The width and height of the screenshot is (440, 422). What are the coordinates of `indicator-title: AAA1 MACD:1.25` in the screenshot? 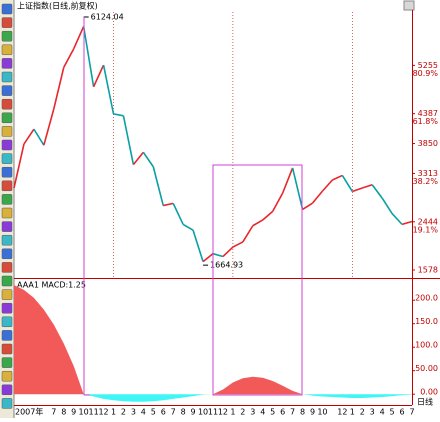 It's located at (51, 285).